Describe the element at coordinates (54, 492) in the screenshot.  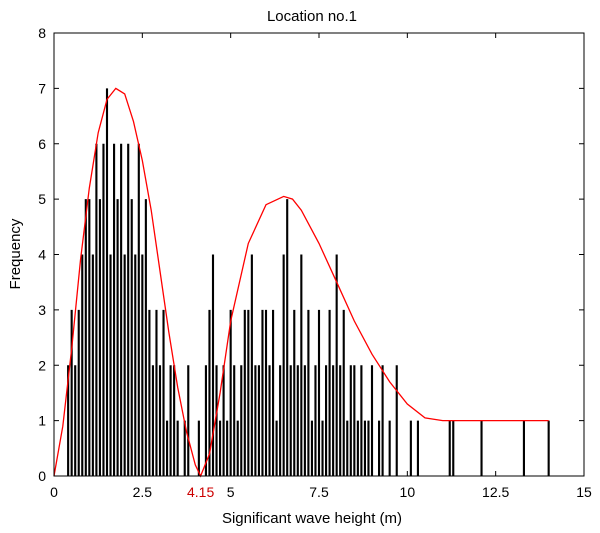
I see `x-tick-label: 0` at that location.